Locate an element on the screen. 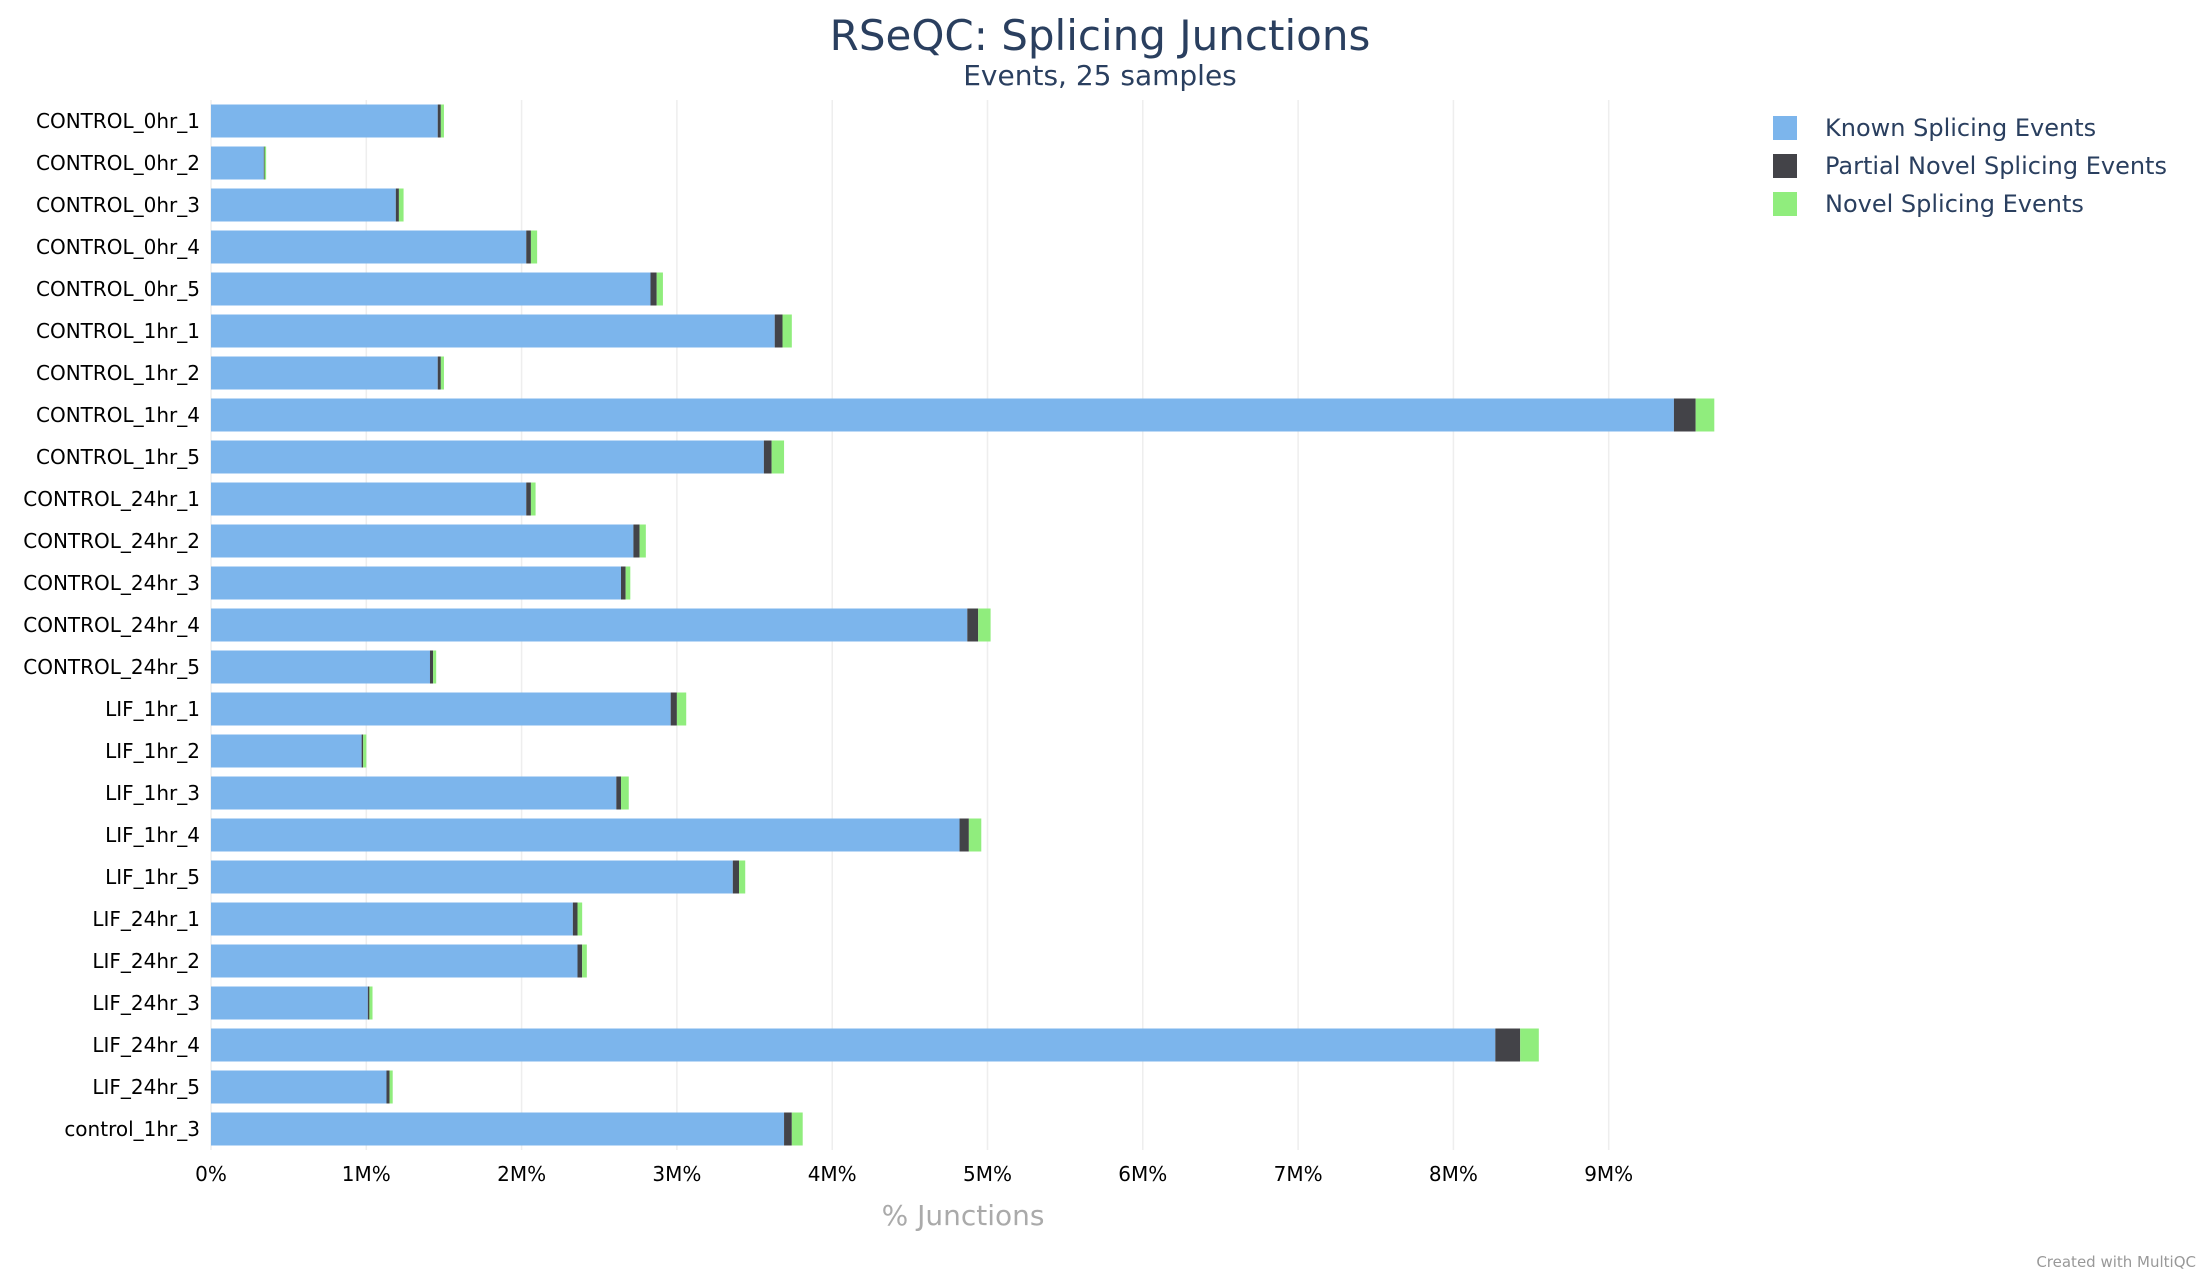 The image size is (2200, 1280). category-label: CONTROL_24hr_3 is located at coordinates (111, 583).